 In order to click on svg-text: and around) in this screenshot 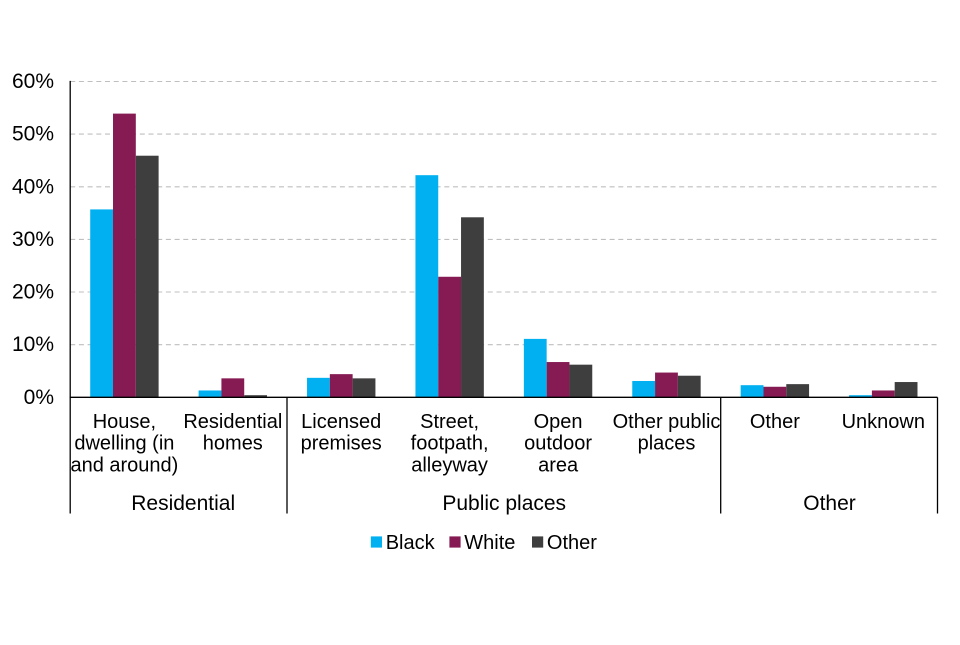, I will do `click(124, 465)`.